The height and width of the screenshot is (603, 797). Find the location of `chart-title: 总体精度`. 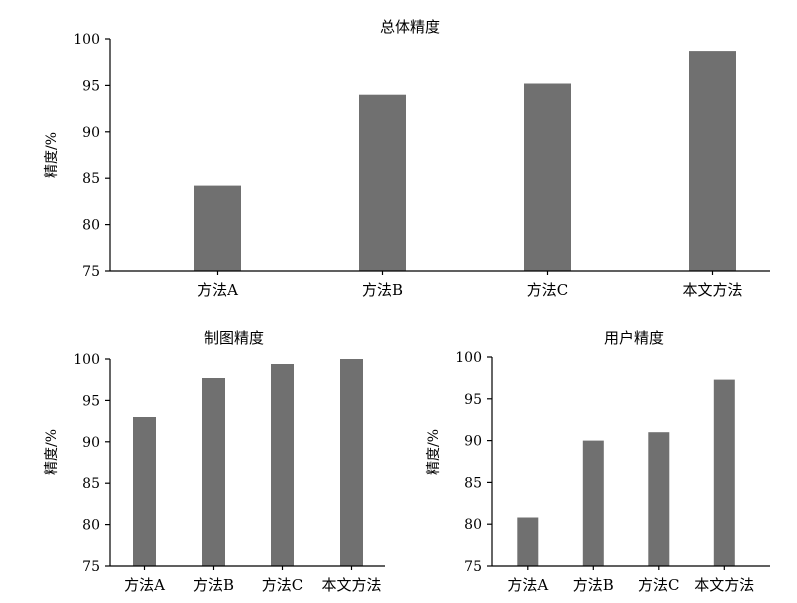

chart-title: 总体精度 is located at coordinates (410, 27).